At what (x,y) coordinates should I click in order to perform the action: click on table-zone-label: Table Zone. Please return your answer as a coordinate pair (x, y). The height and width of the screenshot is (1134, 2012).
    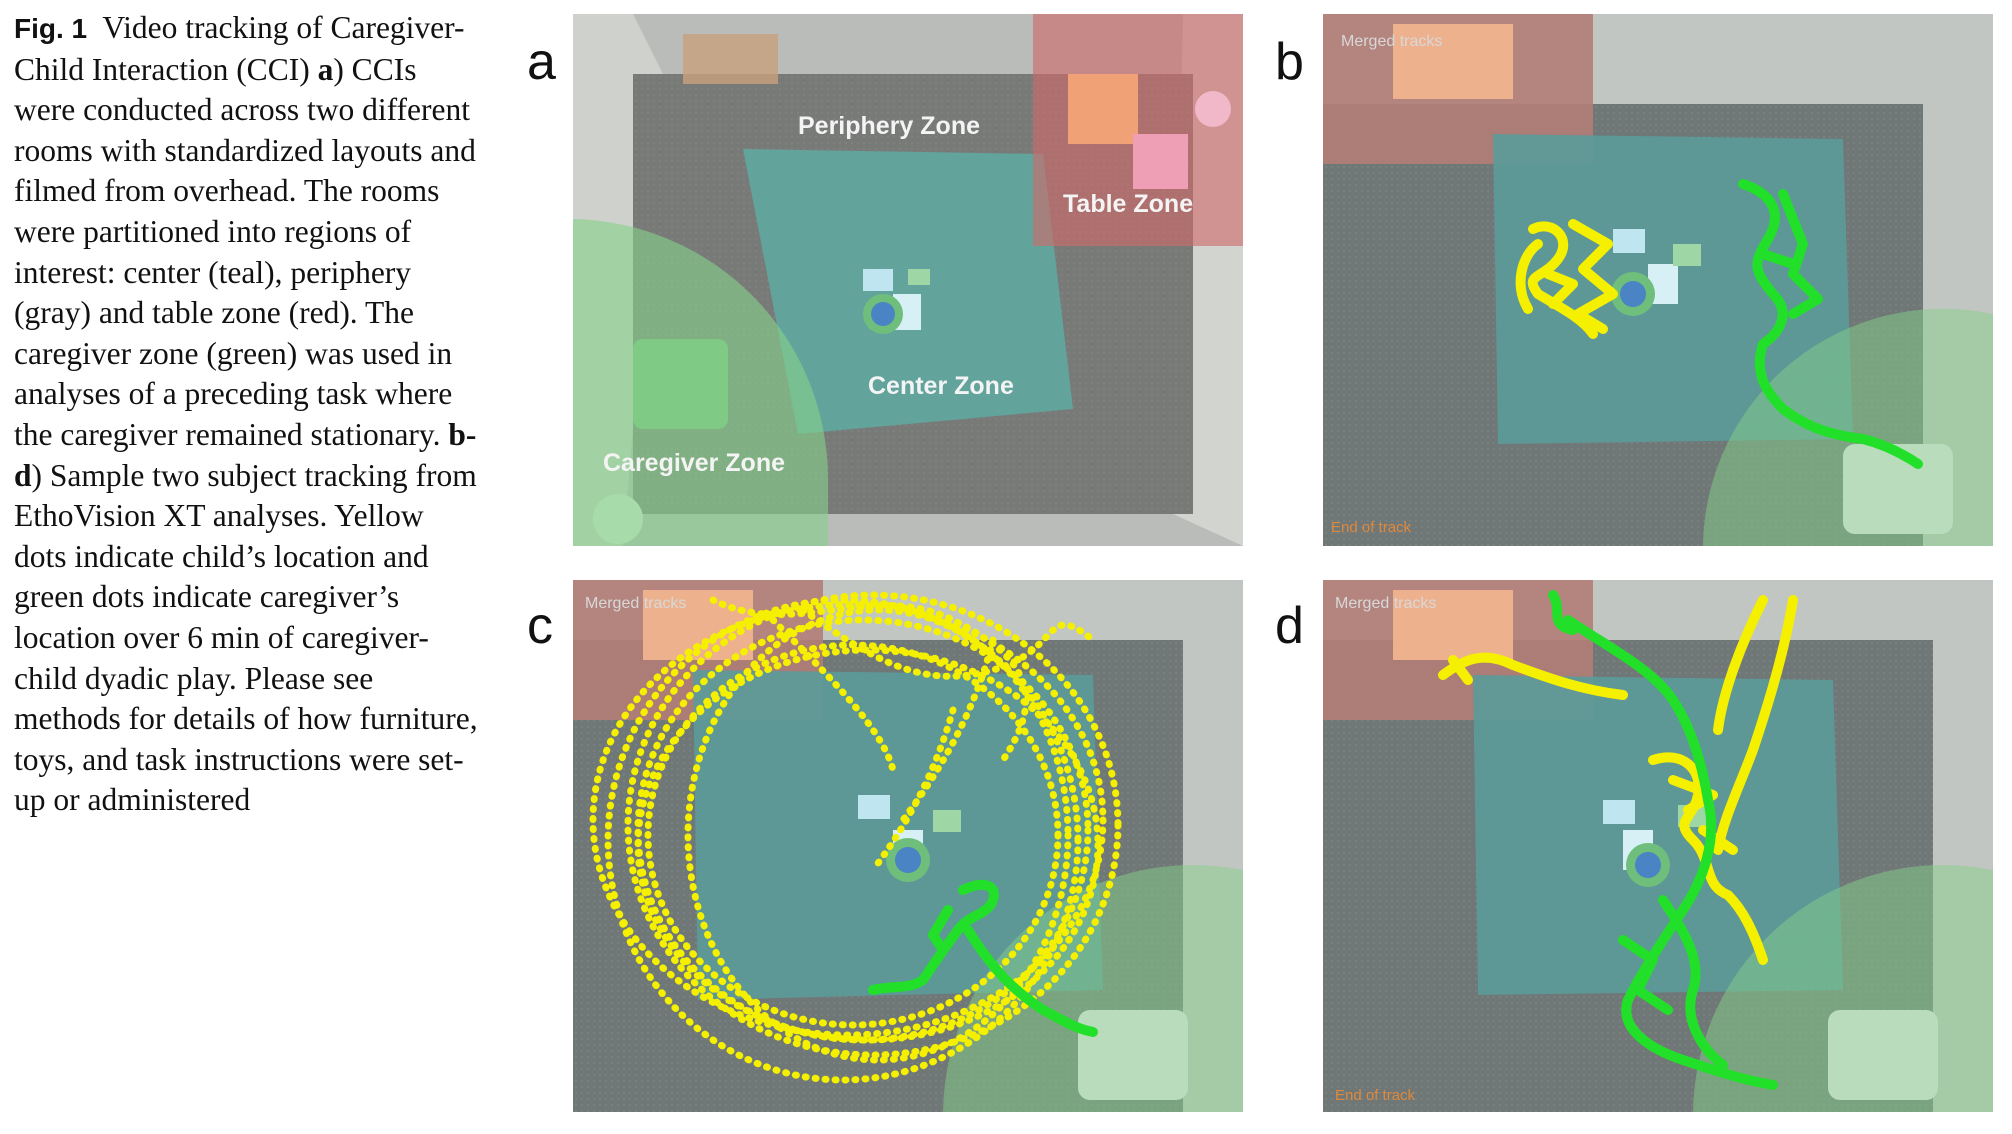
    Looking at the image, I should click on (1128, 204).